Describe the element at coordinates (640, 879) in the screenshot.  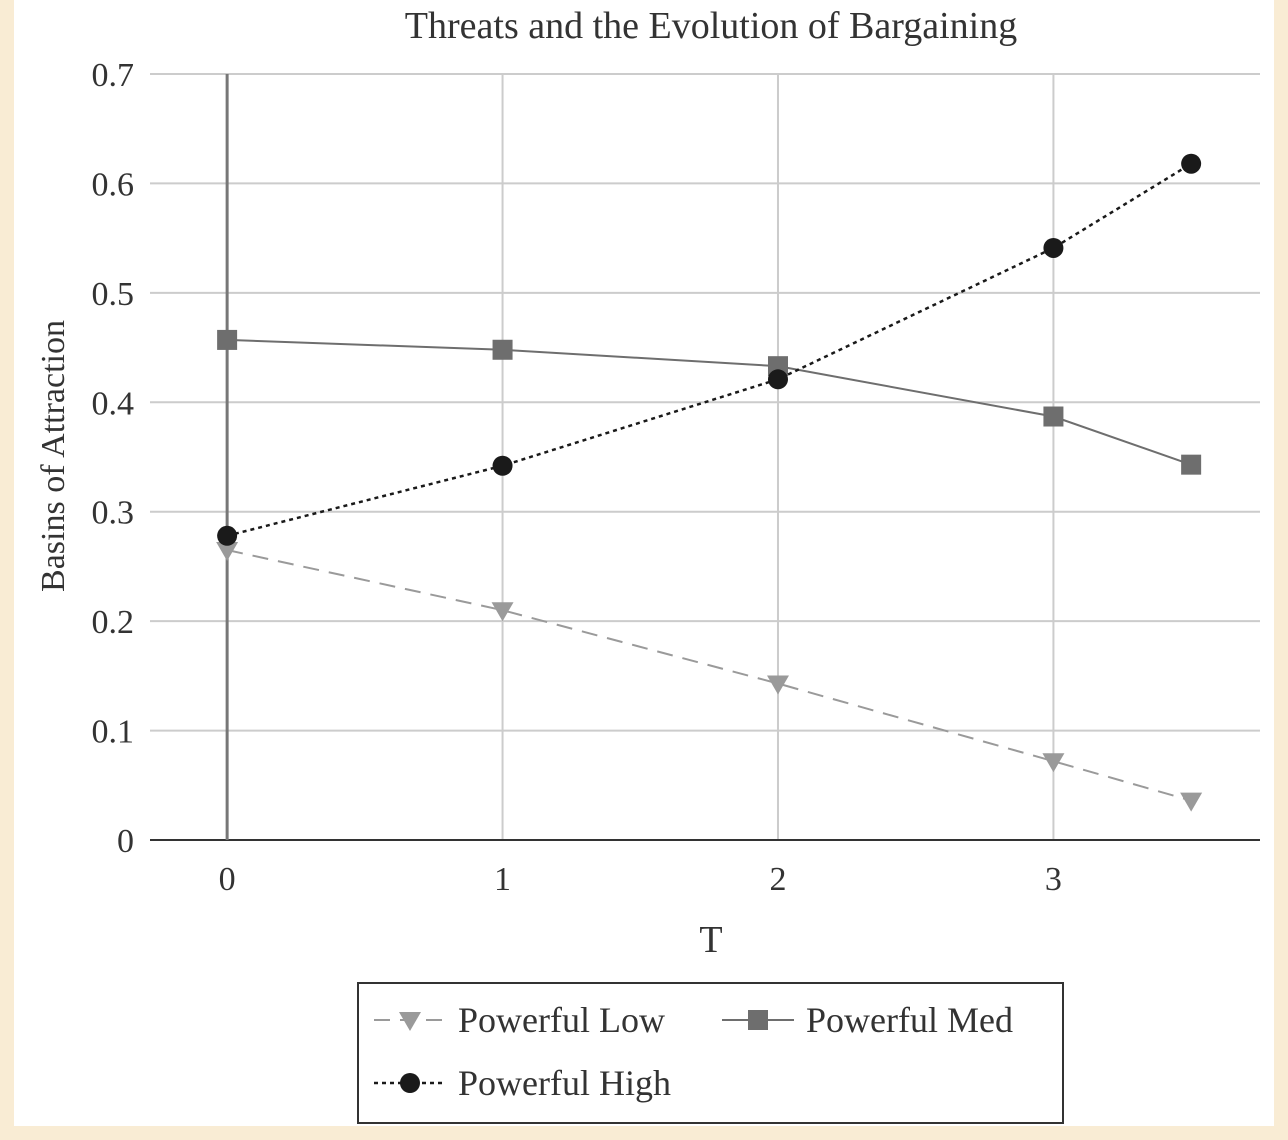
I see `x-axis-ticks: 0 1 2 3` at that location.